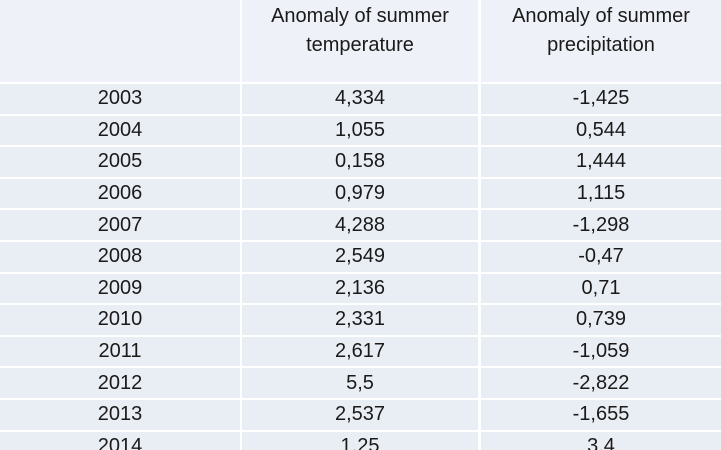 The height and width of the screenshot is (450, 721). I want to click on table-cell: 5,5, so click(360, 383).